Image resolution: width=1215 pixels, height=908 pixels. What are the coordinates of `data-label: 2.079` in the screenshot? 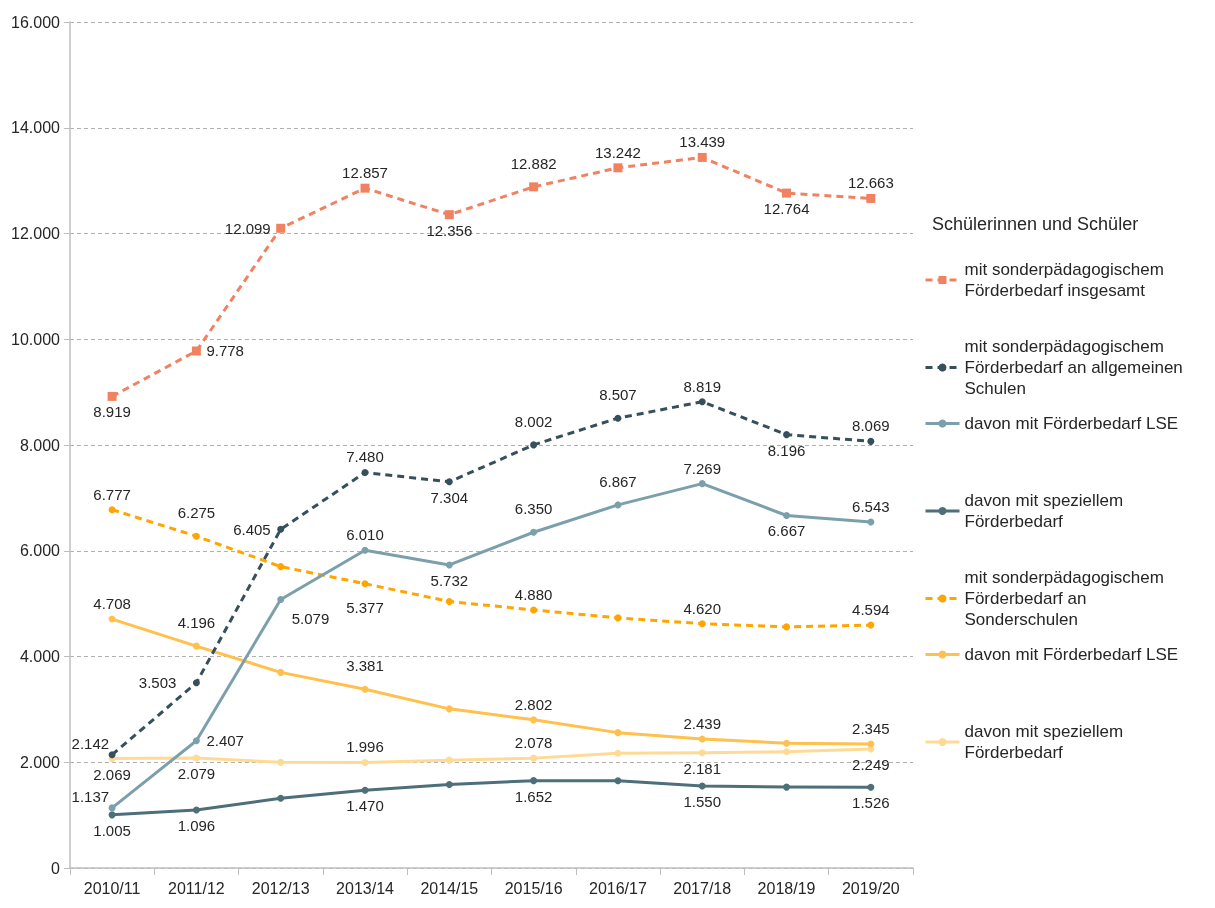 It's located at (196, 774).